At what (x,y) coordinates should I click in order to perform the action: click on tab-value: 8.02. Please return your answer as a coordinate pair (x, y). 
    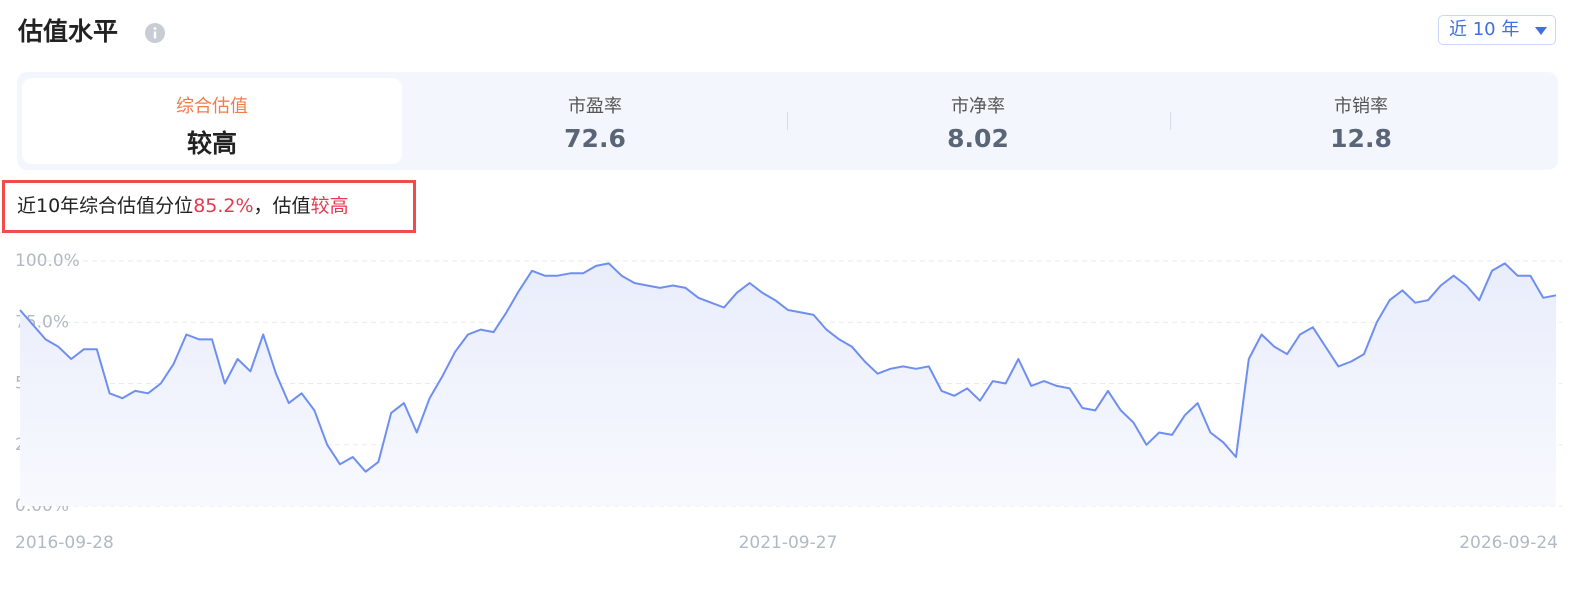
    Looking at the image, I should click on (978, 138).